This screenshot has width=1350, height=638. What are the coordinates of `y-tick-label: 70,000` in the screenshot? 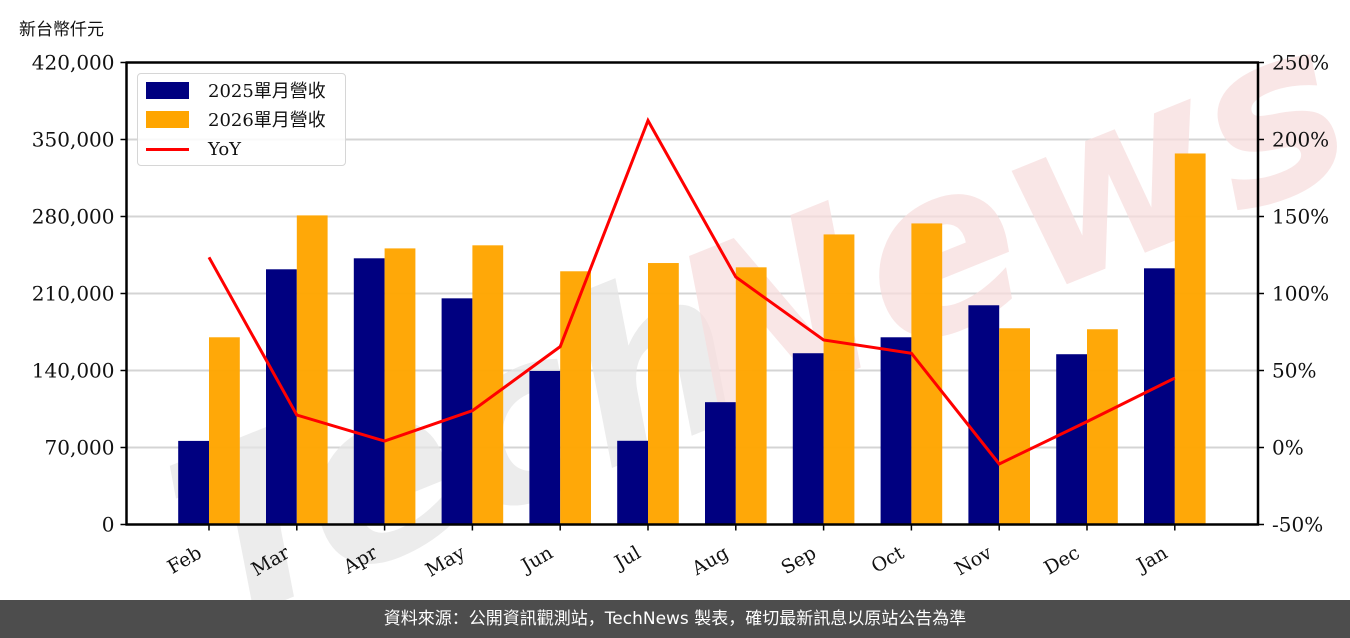 It's located at (80, 448).